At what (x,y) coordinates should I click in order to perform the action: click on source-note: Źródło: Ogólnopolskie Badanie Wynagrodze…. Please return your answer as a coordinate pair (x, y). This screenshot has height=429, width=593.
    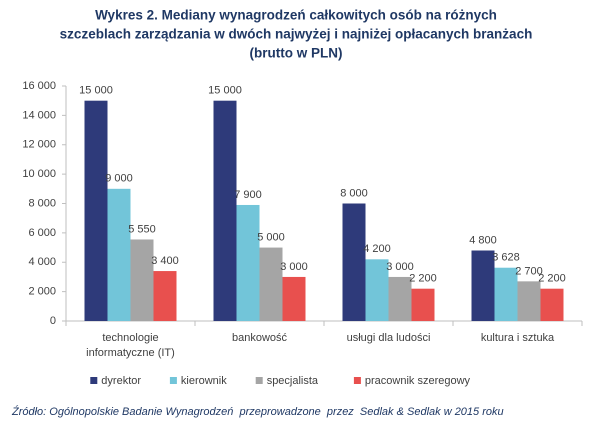
    Looking at the image, I should click on (257, 411).